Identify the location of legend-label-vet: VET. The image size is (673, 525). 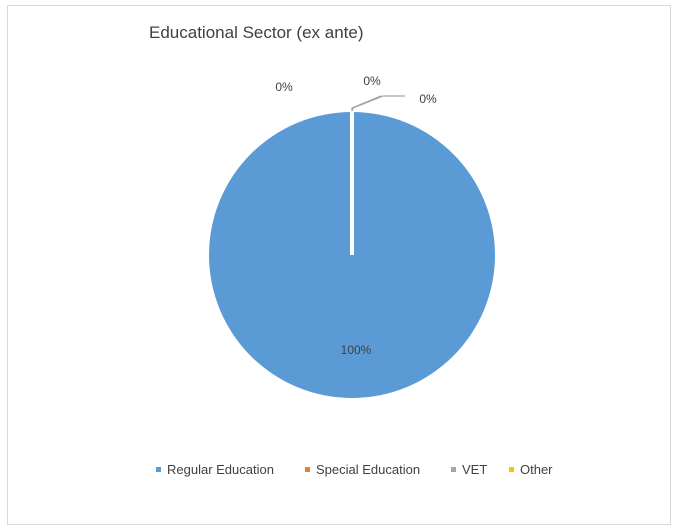
(475, 469).